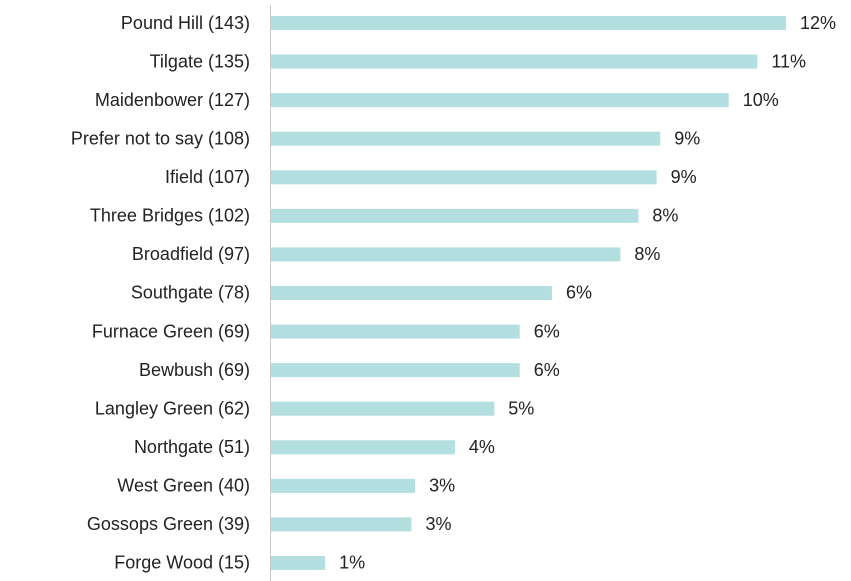  What do you see at coordinates (182, 563) in the screenshot?
I see `category-label: Forge Wood (15)` at bounding box center [182, 563].